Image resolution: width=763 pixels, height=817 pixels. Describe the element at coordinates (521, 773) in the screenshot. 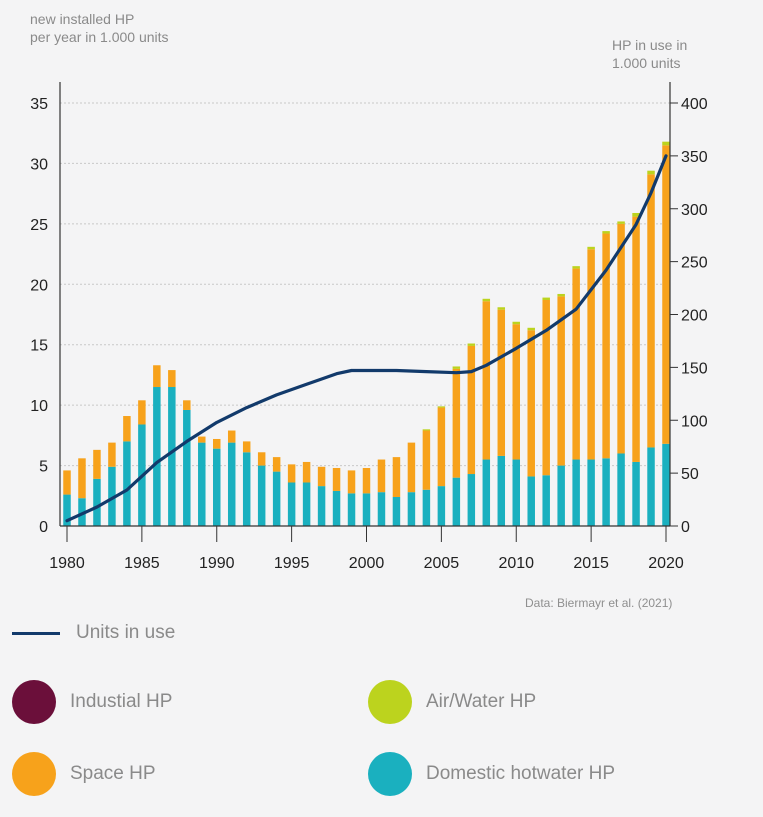

I see `legend-label: Domestic hotwater HP` at that location.